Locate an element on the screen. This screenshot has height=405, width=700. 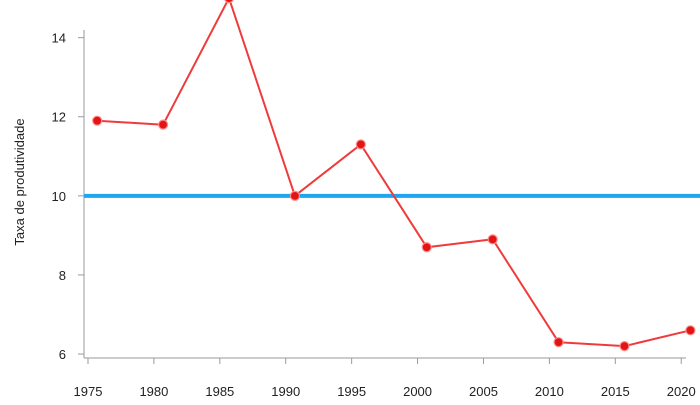
y-tick-label: 8 is located at coordinates (62, 275).